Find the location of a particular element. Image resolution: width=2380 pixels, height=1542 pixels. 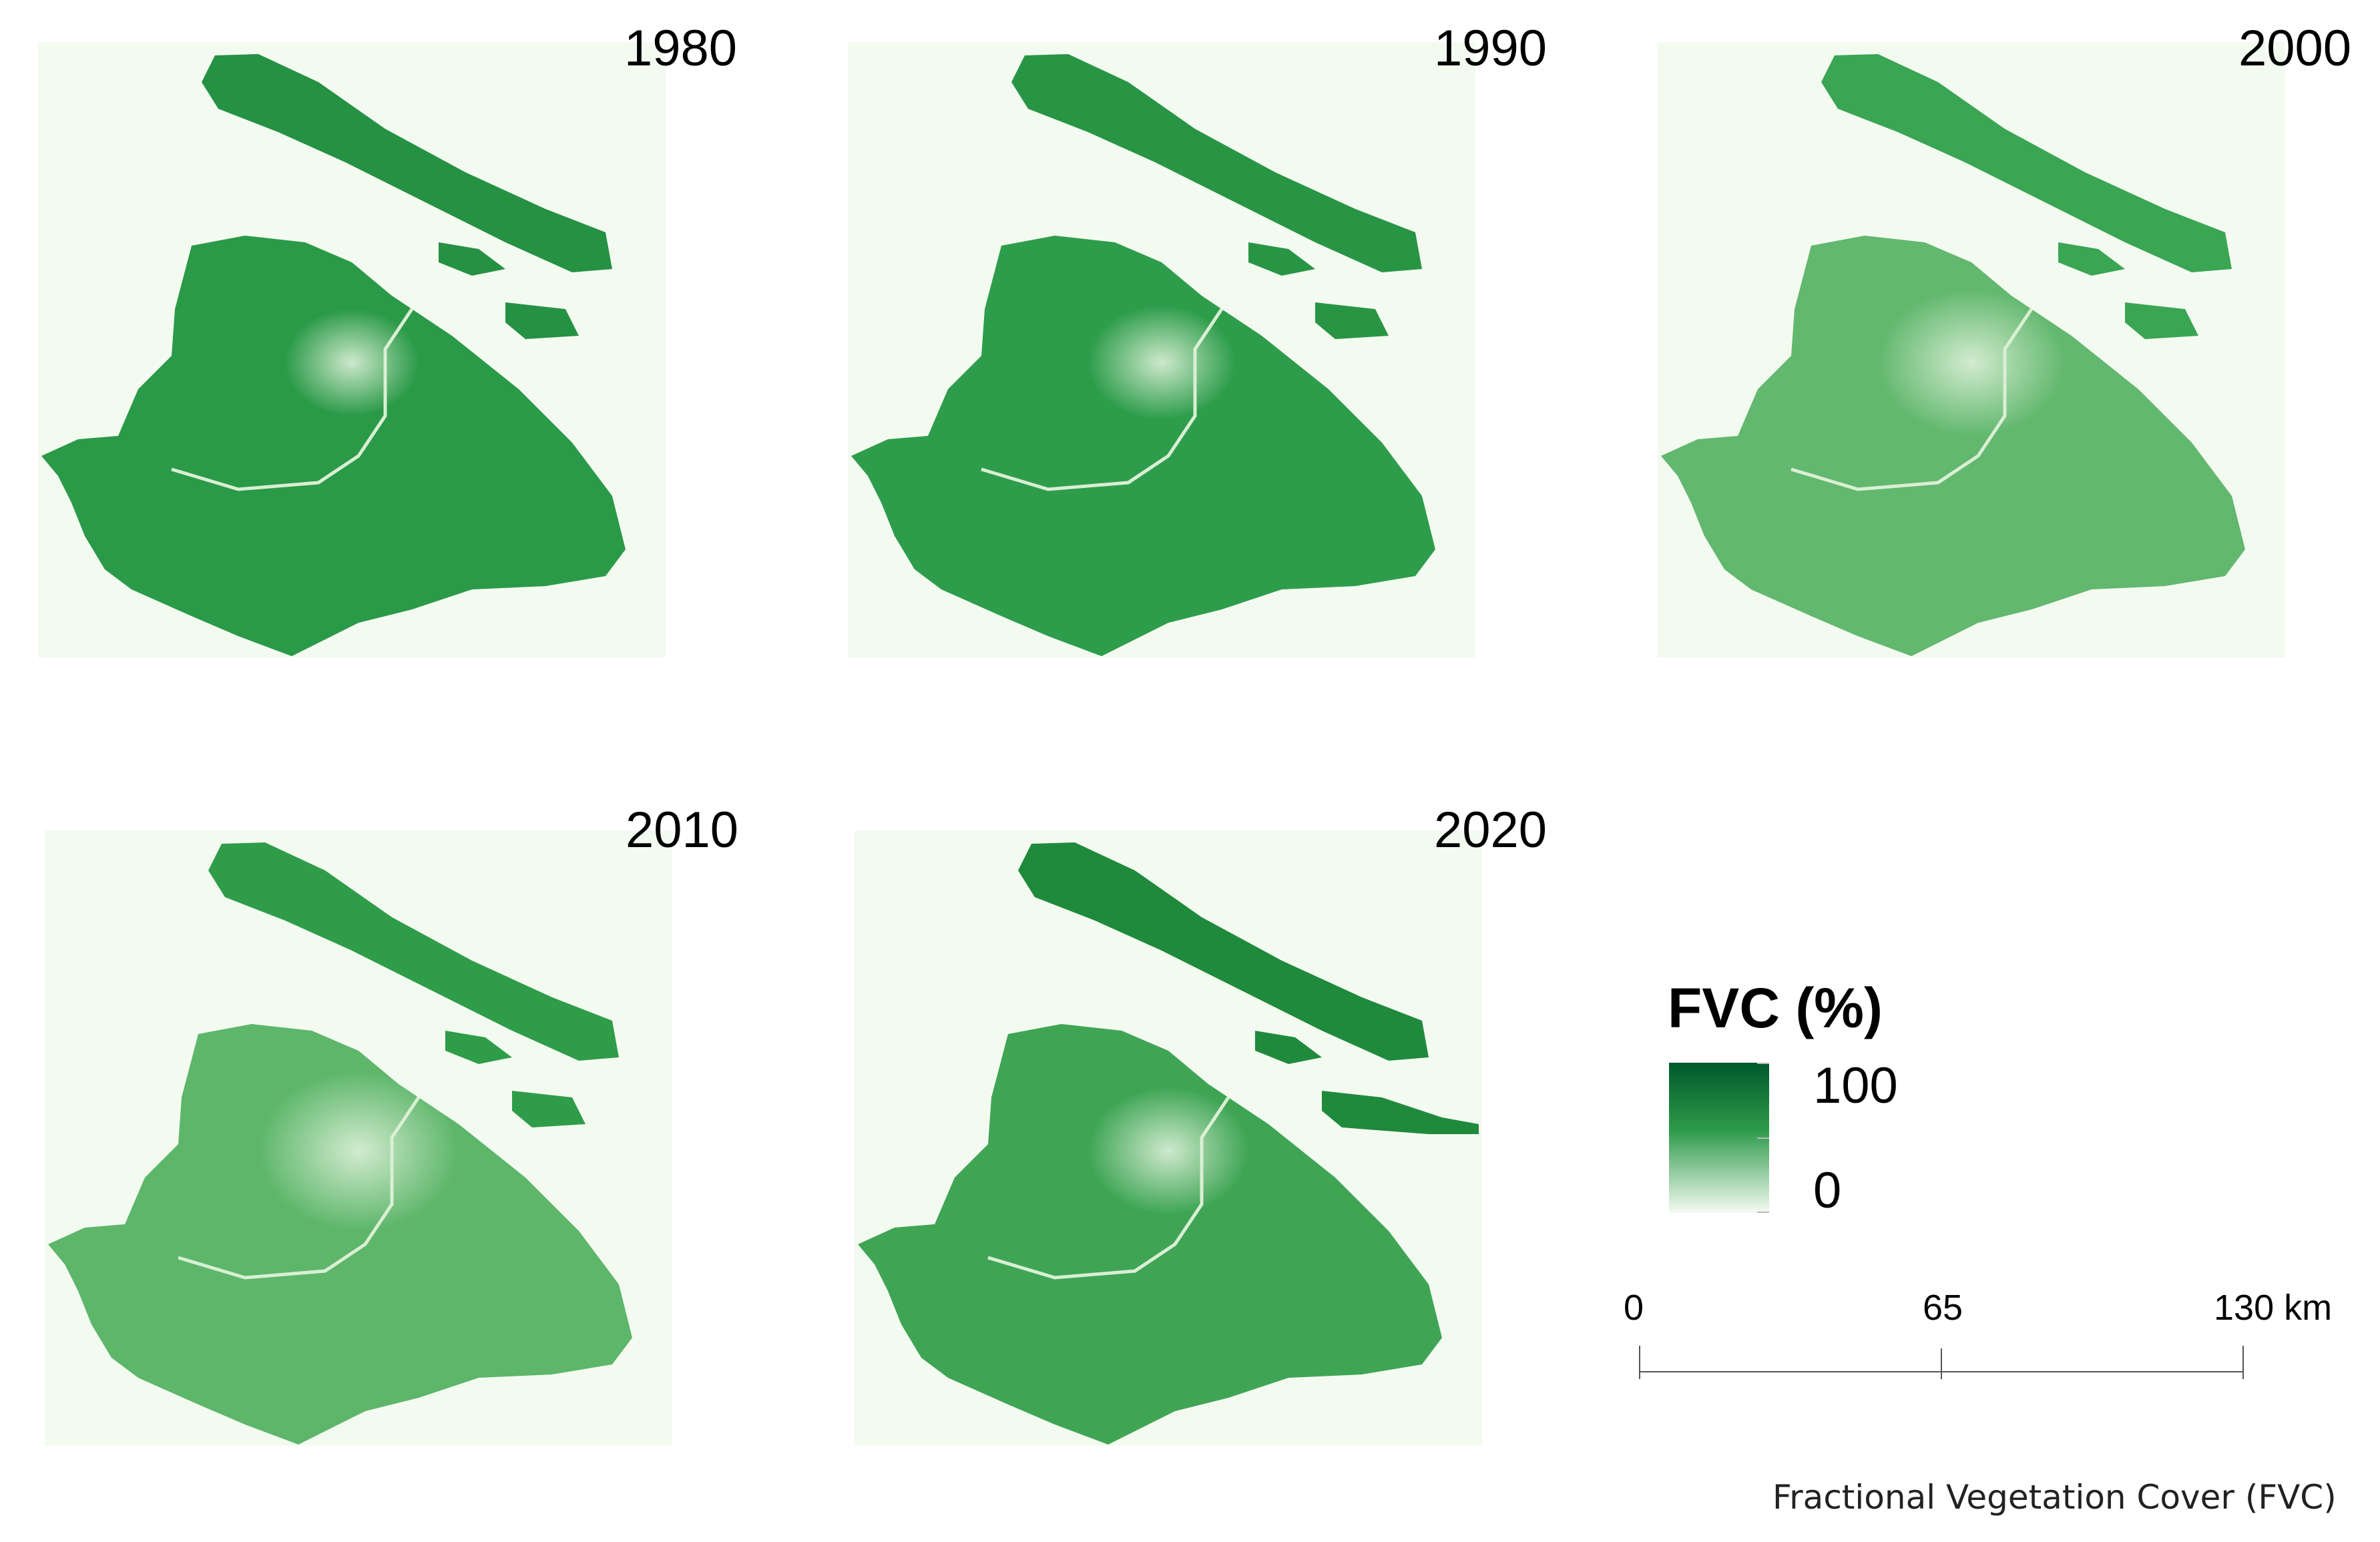

legend-tick-bottom is located at coordinates (1763, 1212).